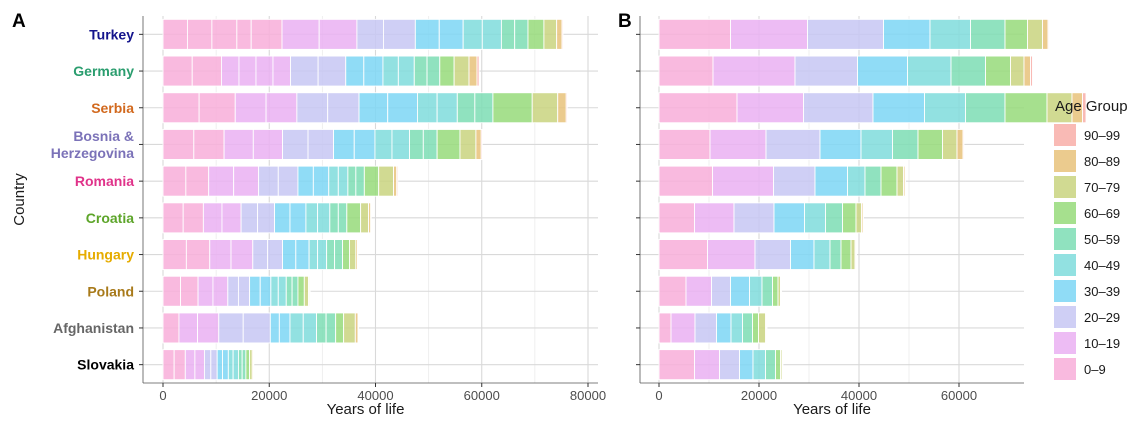  What do you see at coordinates (625, 21) in the screenshot?
I see `panel-tag-B: B` at bounding box center [625, 21].